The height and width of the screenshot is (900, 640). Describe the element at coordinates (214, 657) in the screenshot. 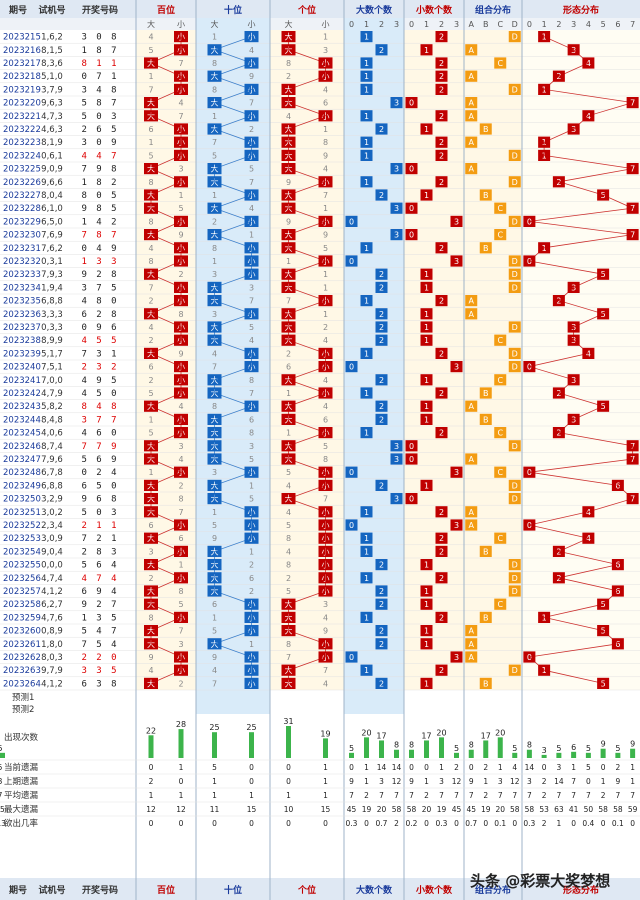

I see `miss-shi: 9` at that location.